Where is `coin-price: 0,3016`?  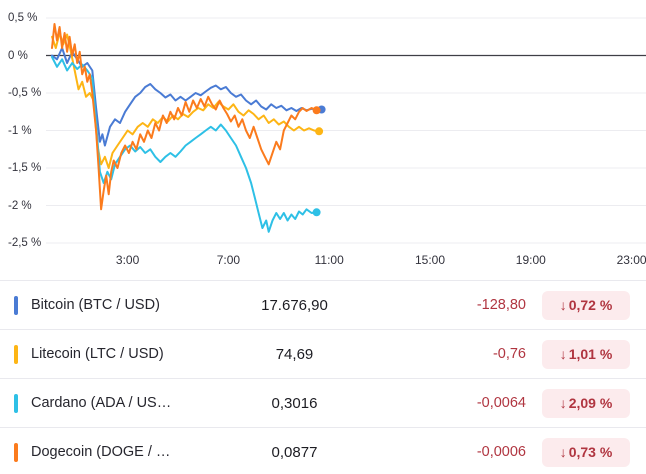
coin-price: 0,3016 is located at coordinates (294, 403).